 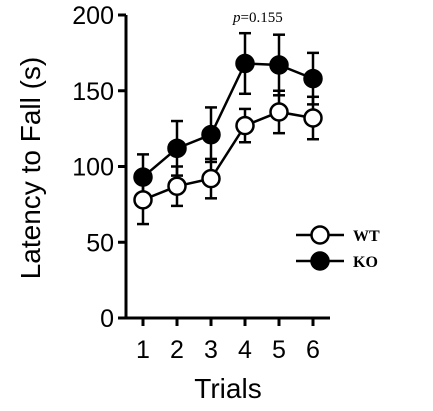 What do you see at coordinates (211, 350) in the screenshot?
I see `x-tick-label: 3` at bounding box center [211, 350].